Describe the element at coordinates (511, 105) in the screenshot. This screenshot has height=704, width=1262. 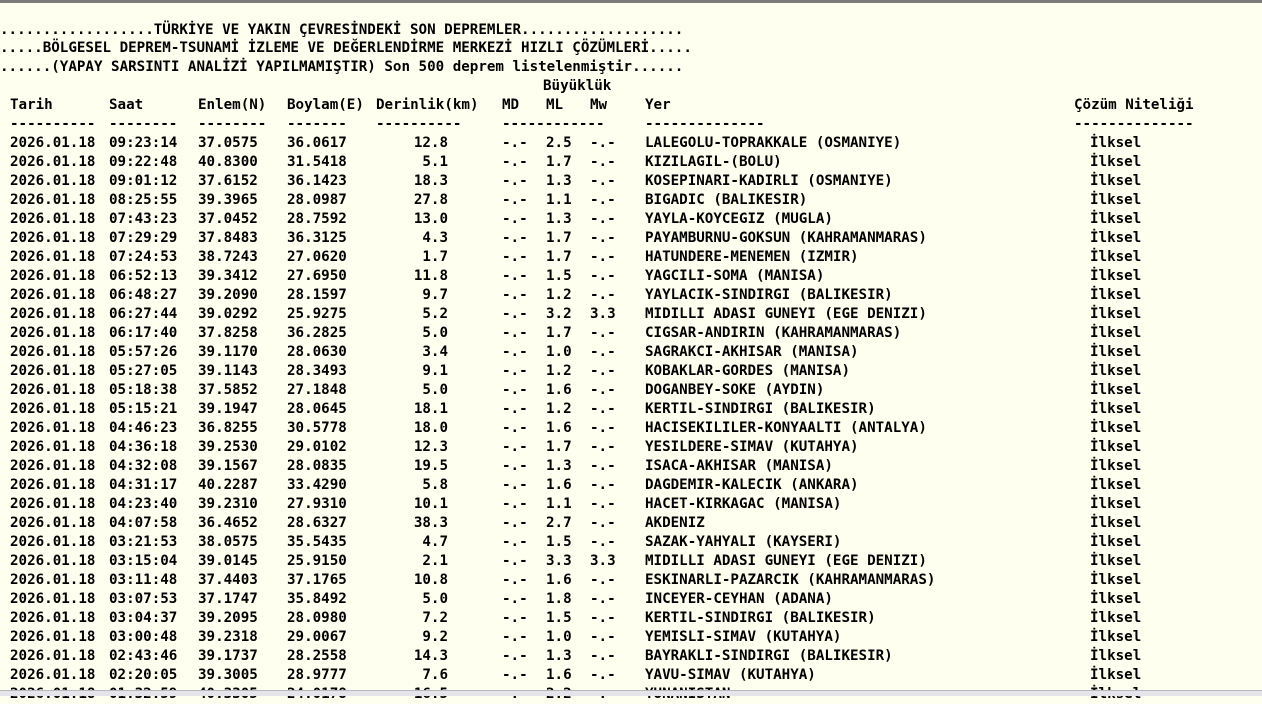
I see `header-md: MD` at that location.